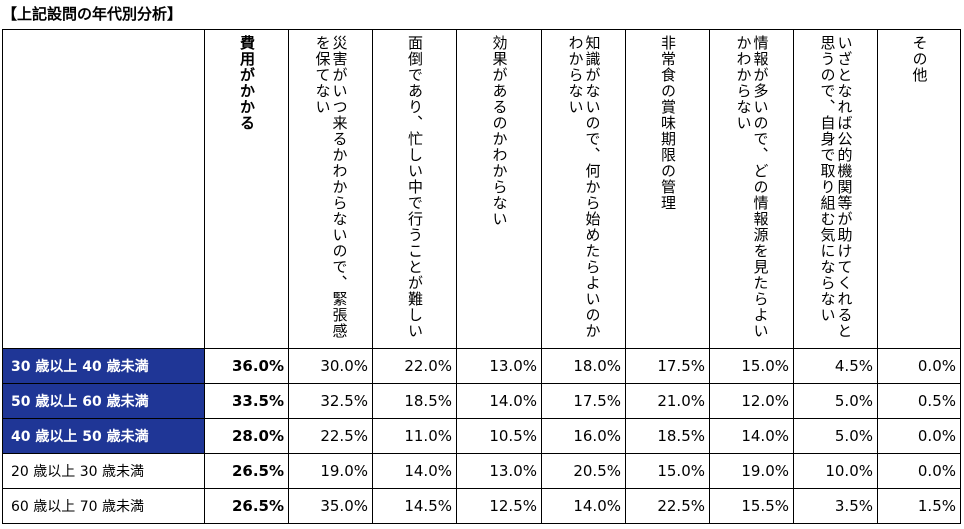 The width and height of the screenshot is (964, 529). What do you see at coordinates (499, 436) in the screenshot?
I see `table-cell: 10.5%` at bounding box center [499, 436].